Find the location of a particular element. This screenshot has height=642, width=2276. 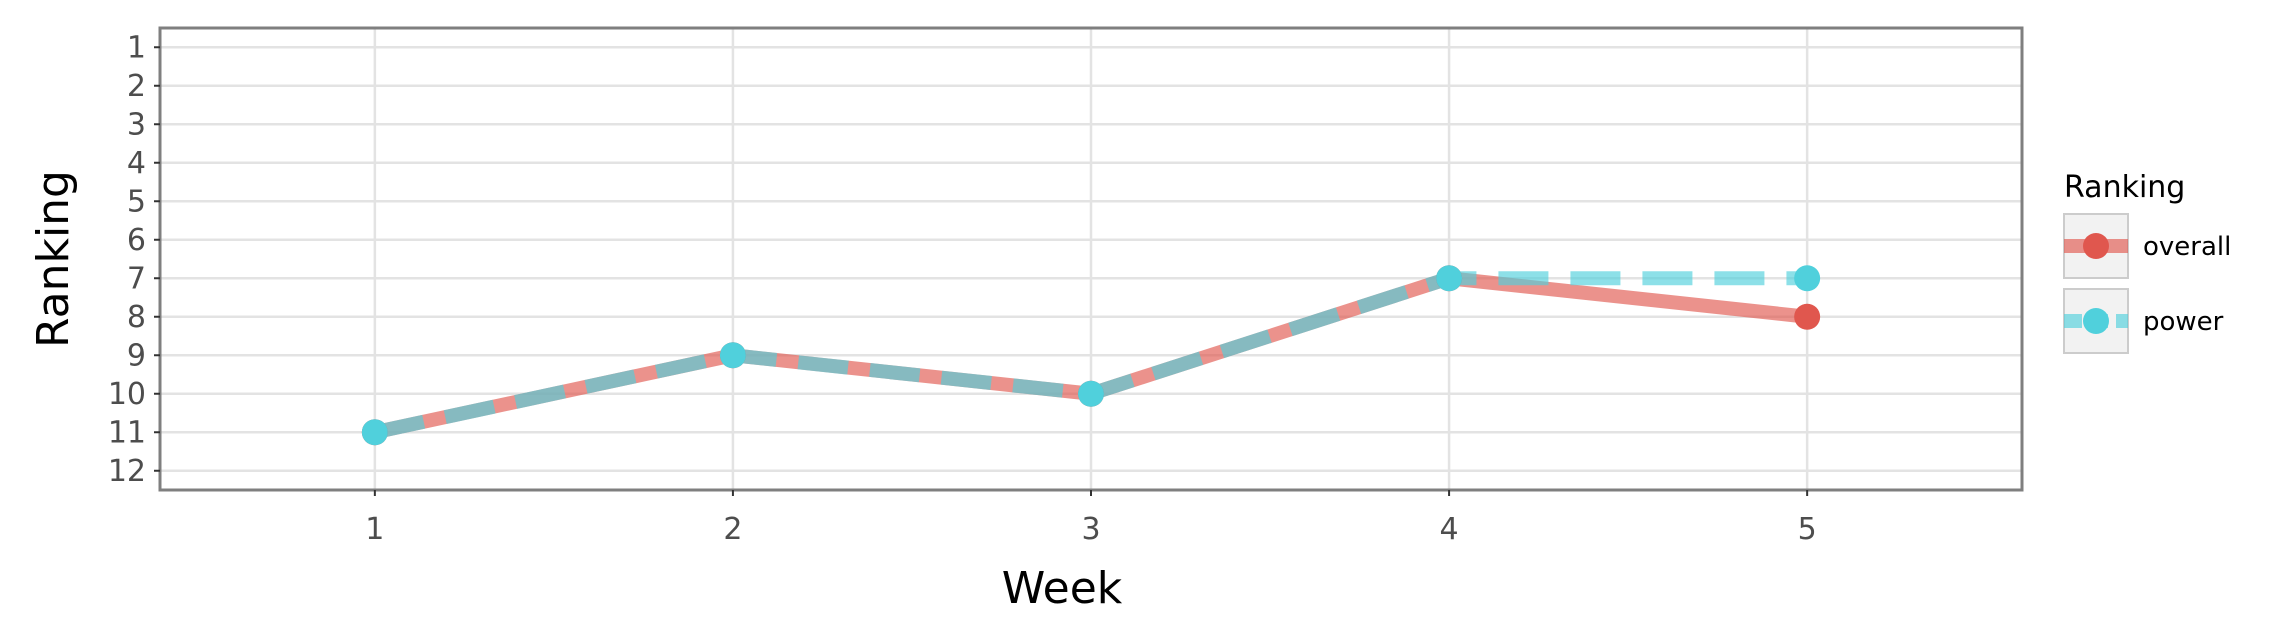

y-tick-label: 7 is located at coordinates (136, 278).